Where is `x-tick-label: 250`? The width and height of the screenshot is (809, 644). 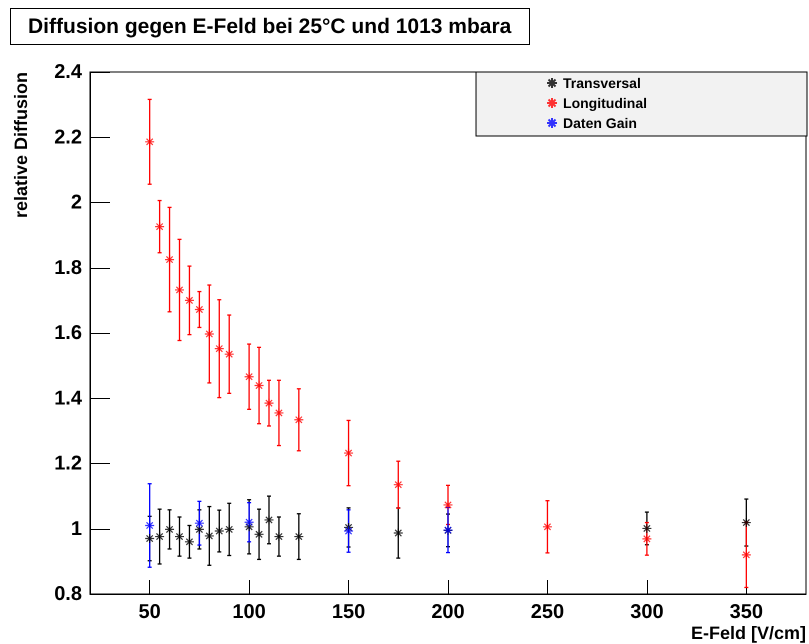
x-tick-label: 250 is located at coordinates (547, 612).